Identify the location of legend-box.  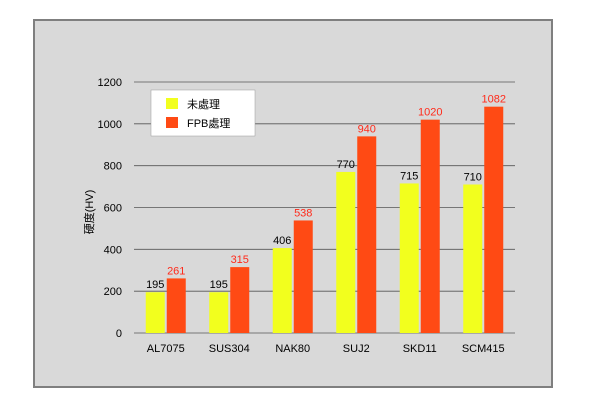
(203, 113).